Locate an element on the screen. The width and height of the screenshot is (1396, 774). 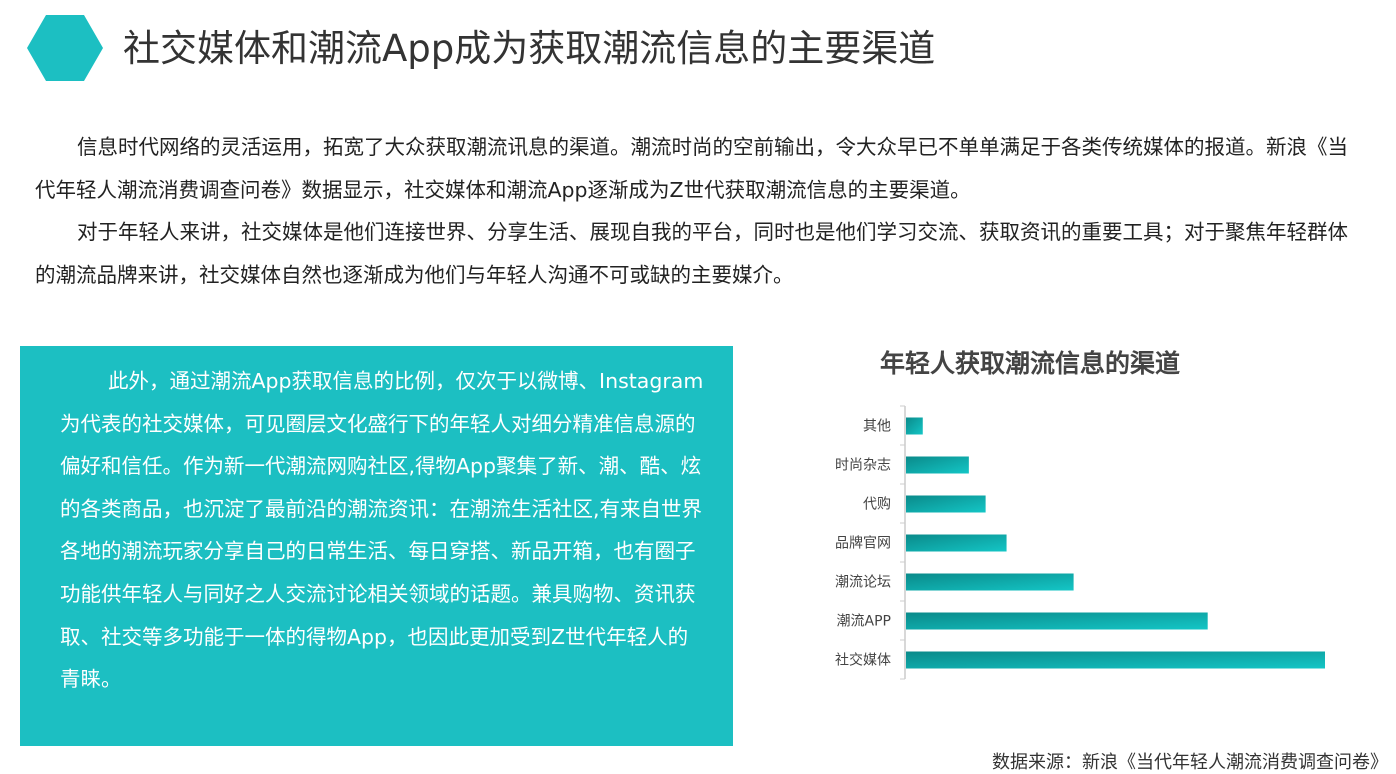
category-label: 时尚杂志 is located at coordinates (863, 466).